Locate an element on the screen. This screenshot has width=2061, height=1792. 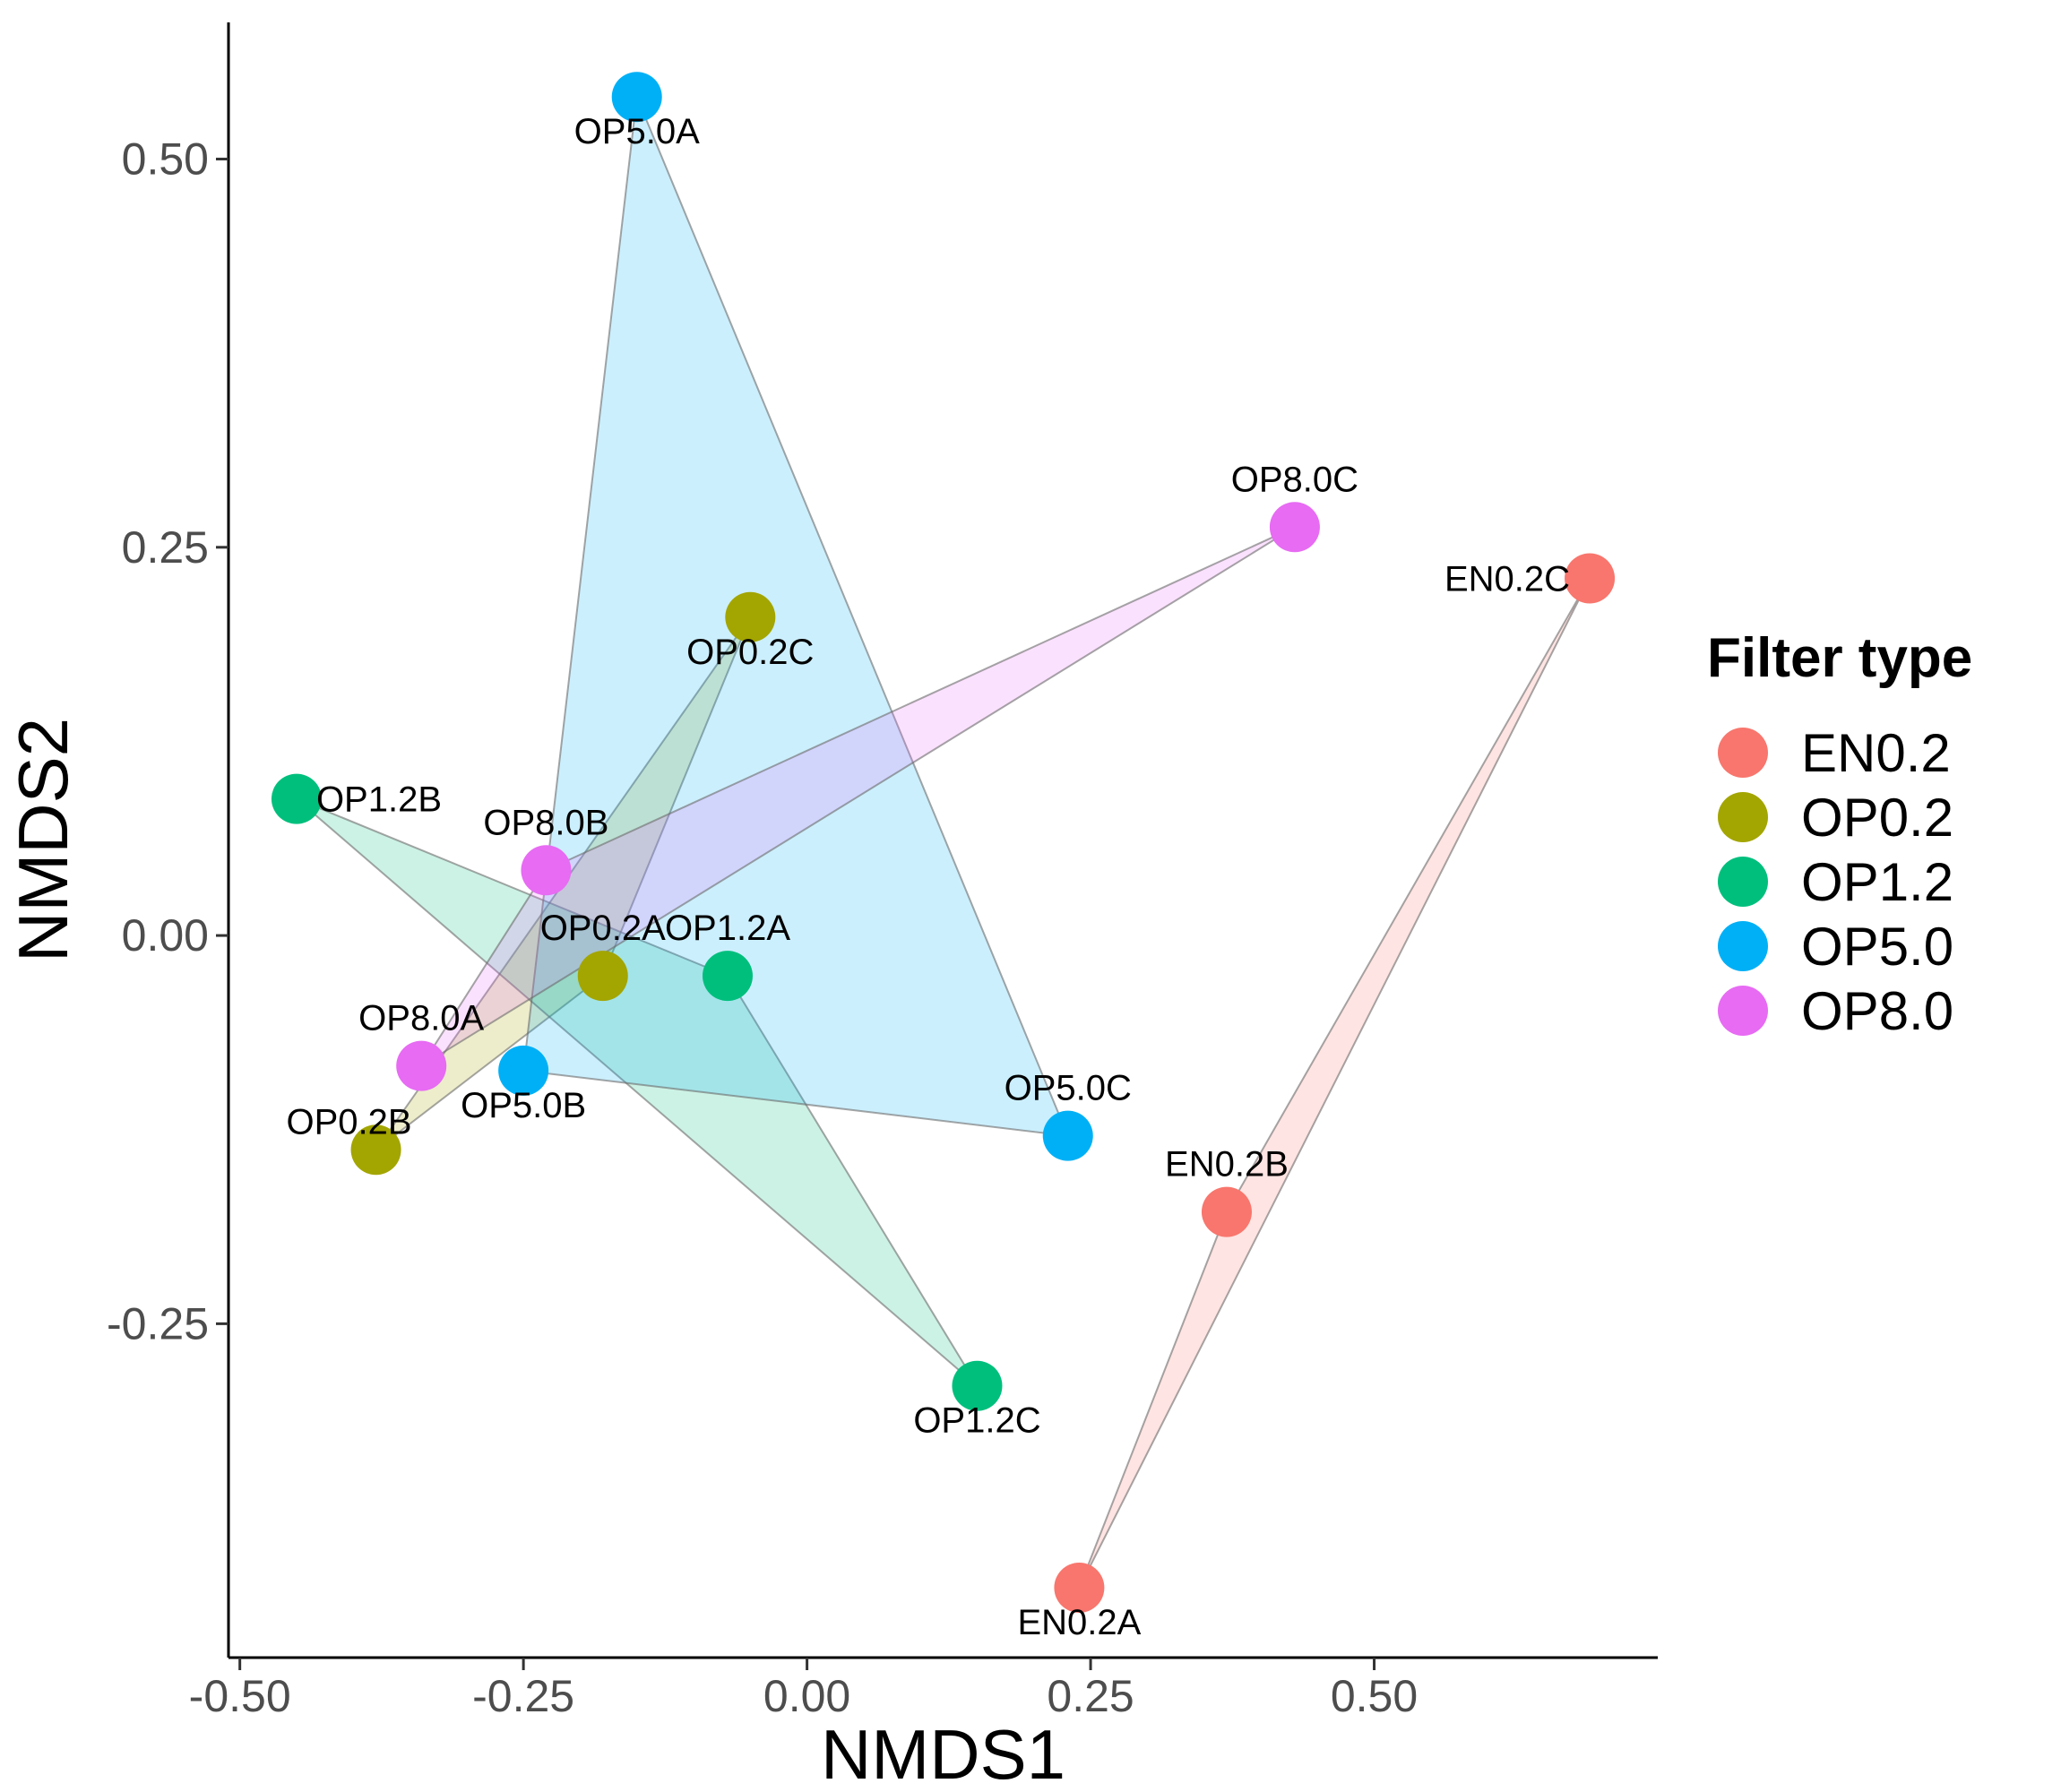
point-op0-2a is located at coordinates (602, 976).